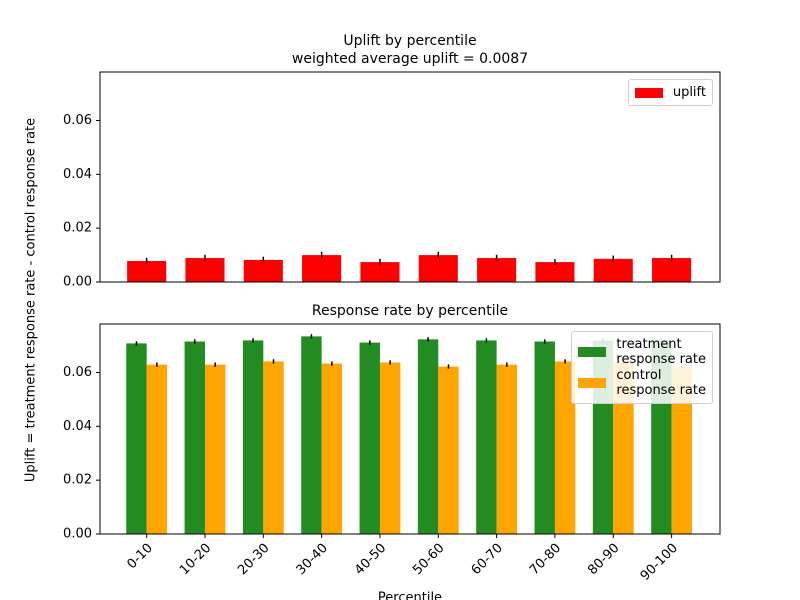  I want to click on legend-label: control response rate, so click(661, 383).